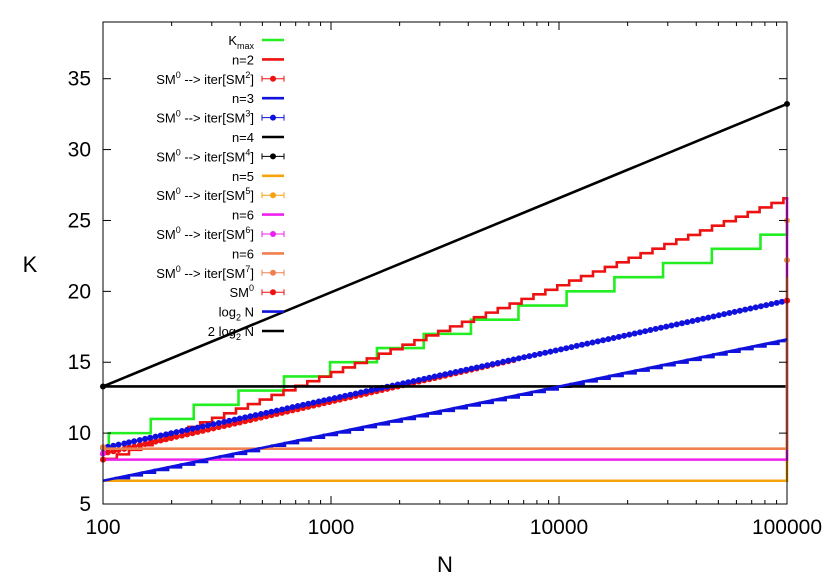 The height and width of the screenshot is (581, 830). I want to click on legend-entry: Kmax, so click(256, 42).